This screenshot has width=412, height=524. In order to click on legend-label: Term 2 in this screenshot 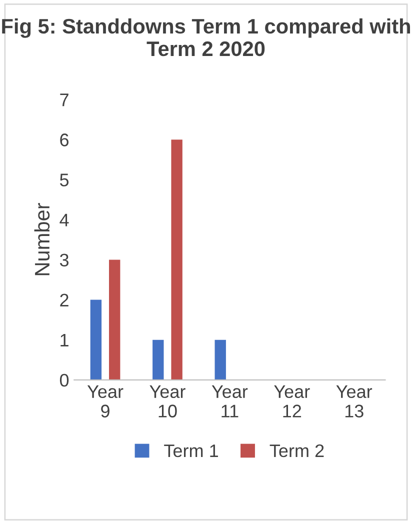, I will do `click(297, 451)`.